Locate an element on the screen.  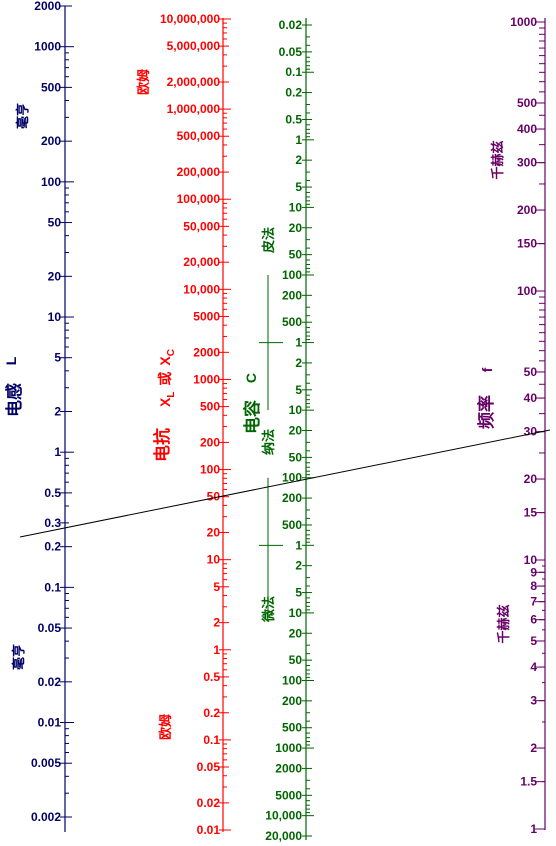
capacitance-ticks is located at coordinates (308, 430).